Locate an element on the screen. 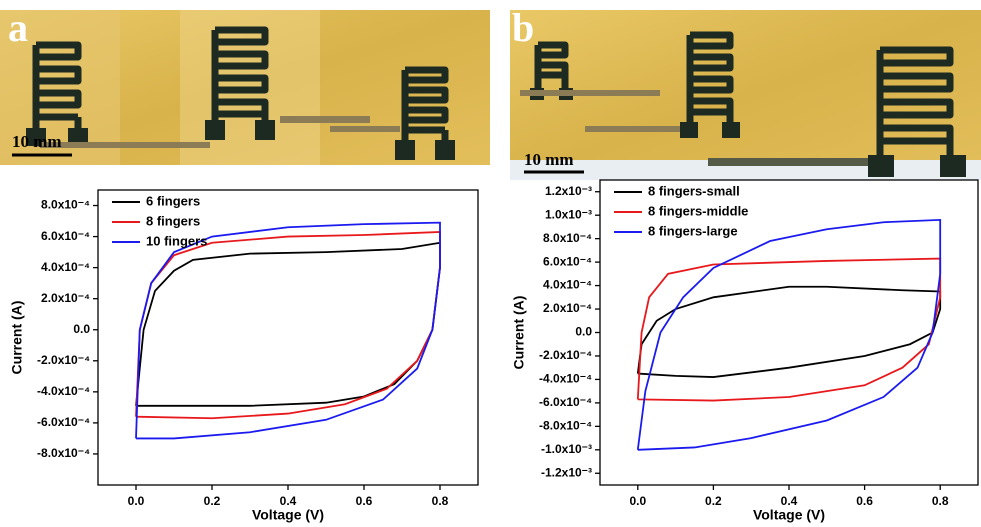 Image resolution: width=981 pixels, height=527 pixels. panel-label: a is located at coordinates (18, 27).